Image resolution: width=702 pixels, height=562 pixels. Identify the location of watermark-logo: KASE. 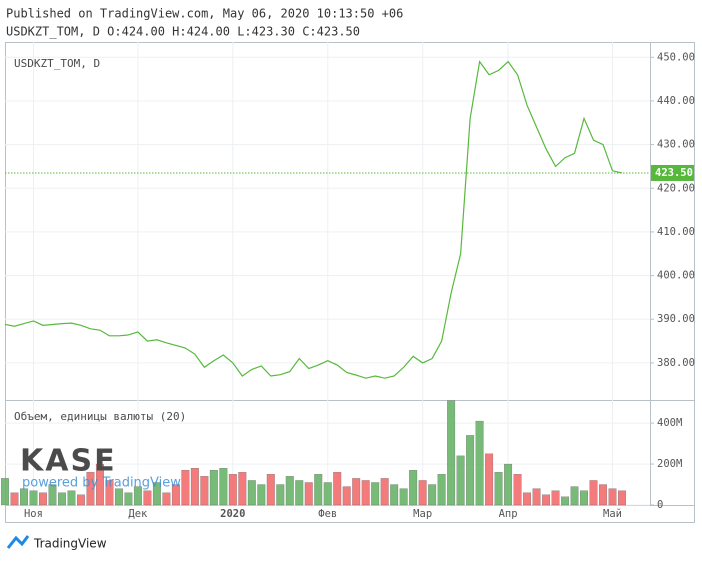
(68, 461).